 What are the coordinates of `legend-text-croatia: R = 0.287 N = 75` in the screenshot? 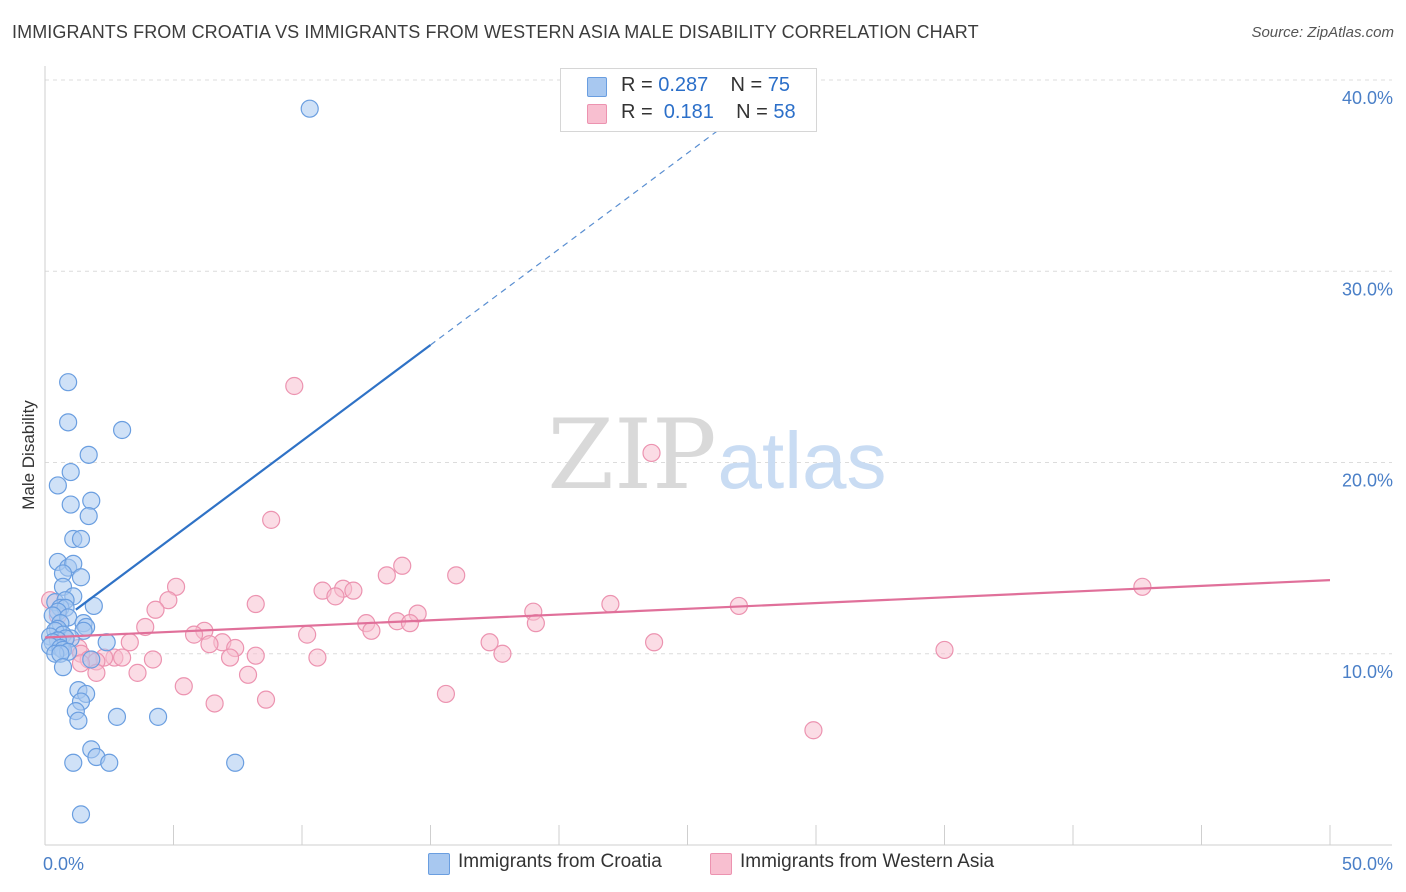 It's located at (705, 85).